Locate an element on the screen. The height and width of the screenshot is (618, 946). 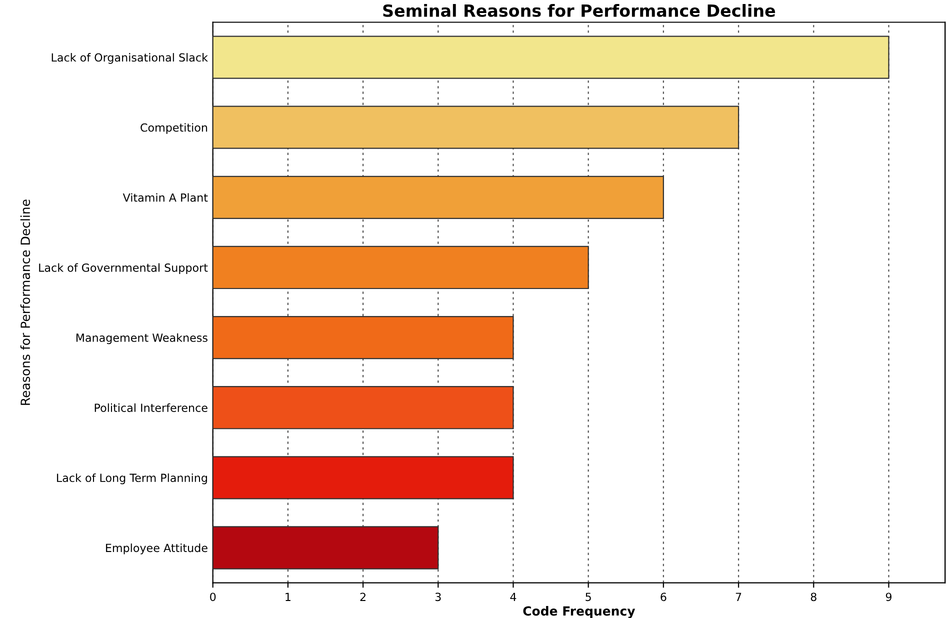
x-tick-label: 8 is located at coordinates (813, 597).